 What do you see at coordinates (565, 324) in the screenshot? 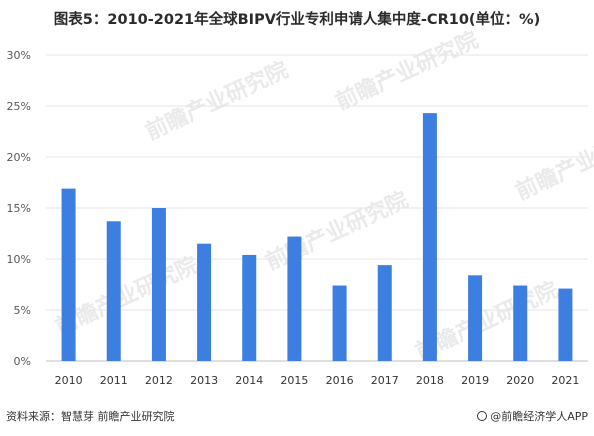
I see `bar-2021` at bounding box center [565, 324].